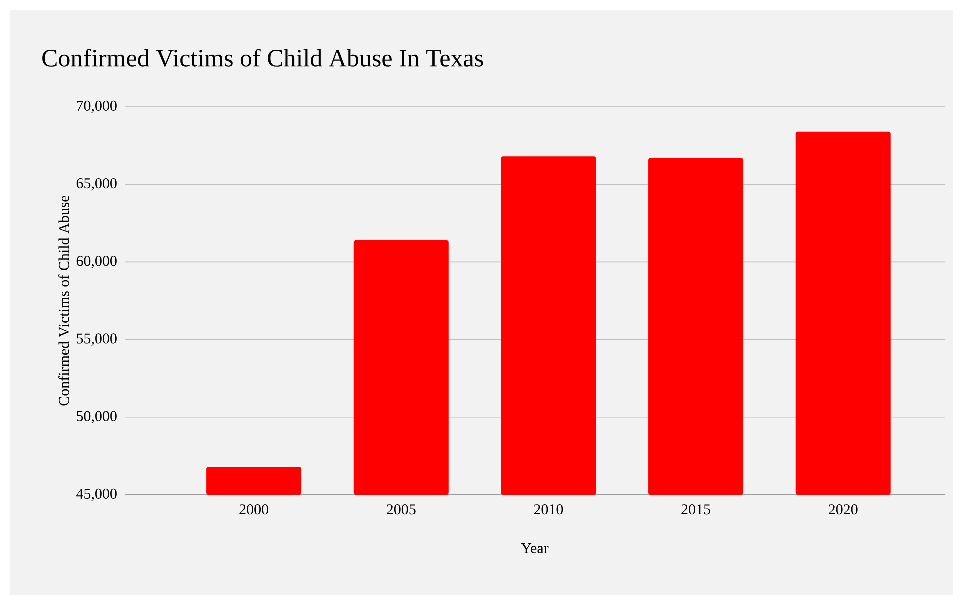  What do you see at coordinates (843, 509) in the screenshot?
I see `x-tick-label: 2020` at bounding box center [843, 509].